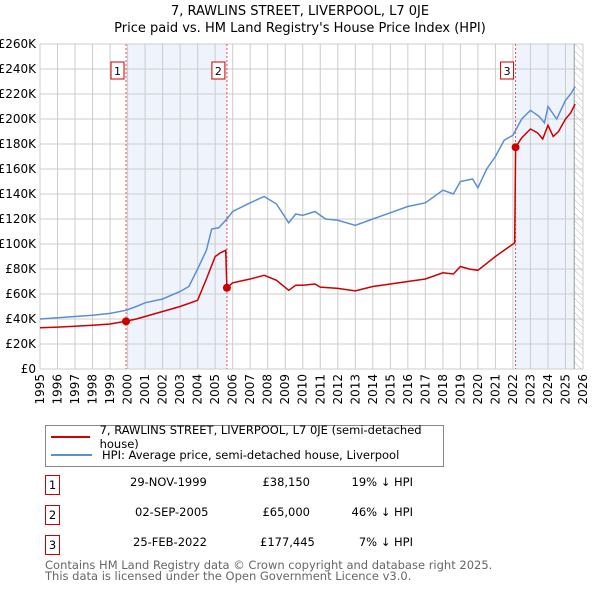 Image resolution: width=600 pixels, height=590 pixels. Describe the element at coordinates (75, 389) in the screenshot. I see `x-tick-label: 1997` at that location.